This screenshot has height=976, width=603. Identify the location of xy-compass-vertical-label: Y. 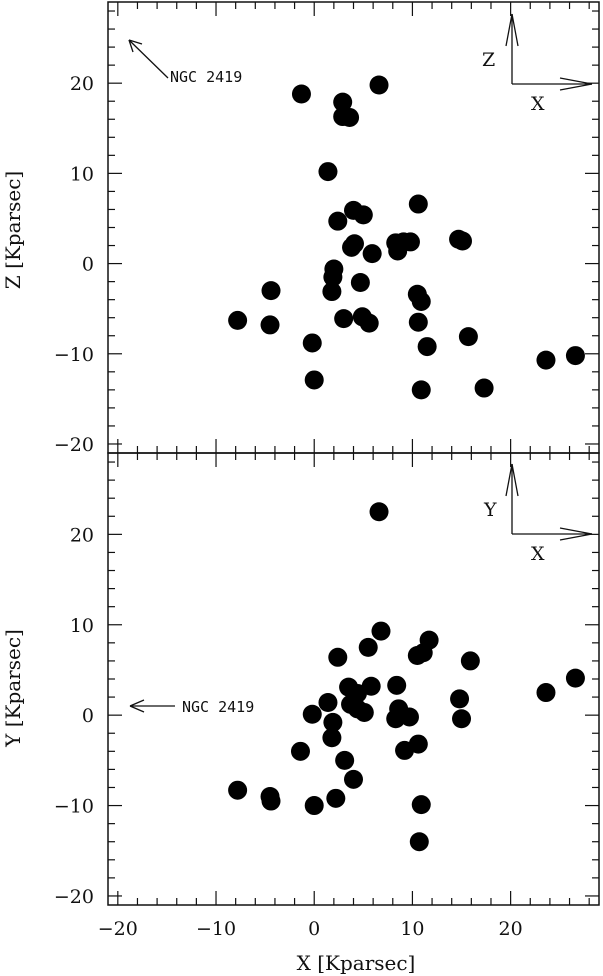
(490, 510).